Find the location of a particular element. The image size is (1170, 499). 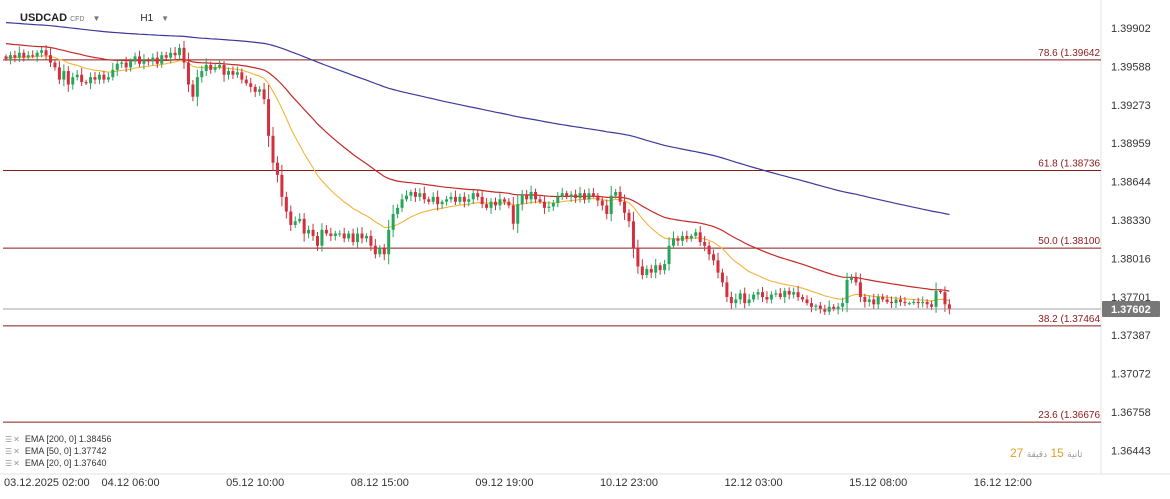

instrument-type-label: CFD is located at coordinates (77, 19).